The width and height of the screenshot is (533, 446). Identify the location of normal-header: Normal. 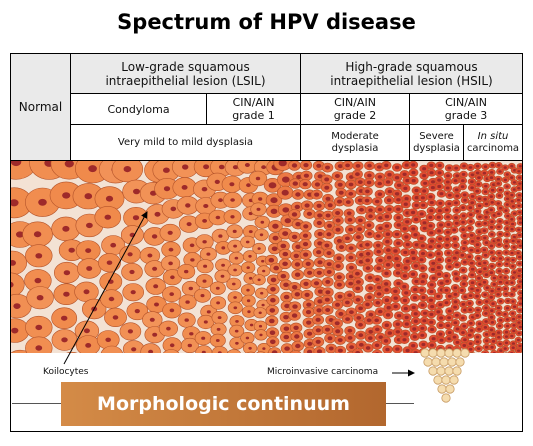
(40, 107).